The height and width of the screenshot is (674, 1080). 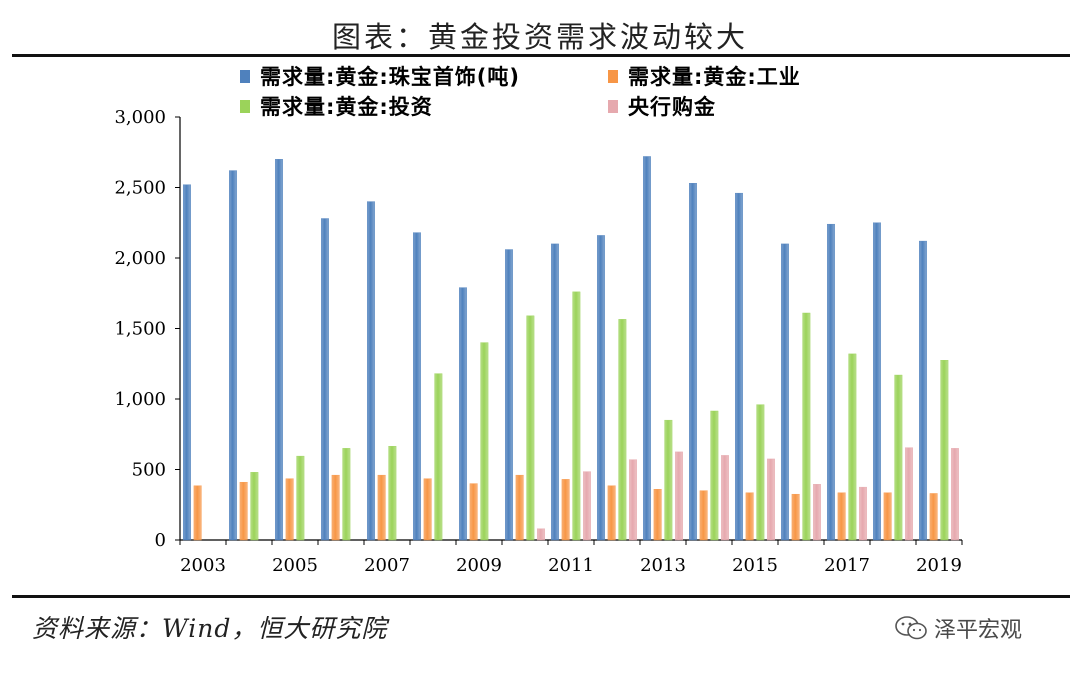 What do you see at coordinates (387, 565) in the screenshot?
I see `x-tick-label: 2007` at bounding box center [387, 565].